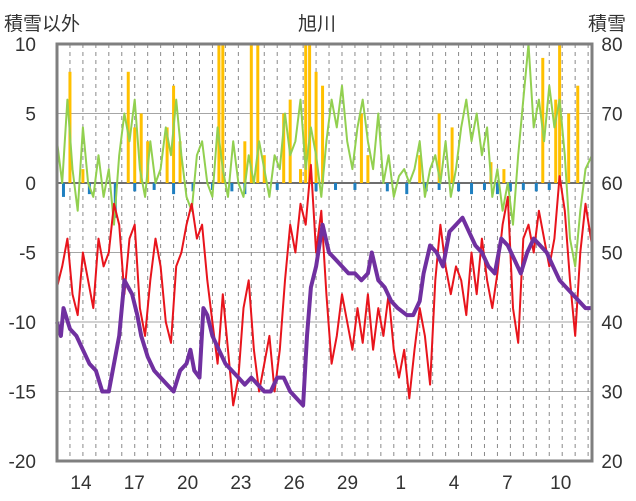  Describe the element at coordinates (611, 323) in the screenshot. I see `right-tick-label: 40` at that location.